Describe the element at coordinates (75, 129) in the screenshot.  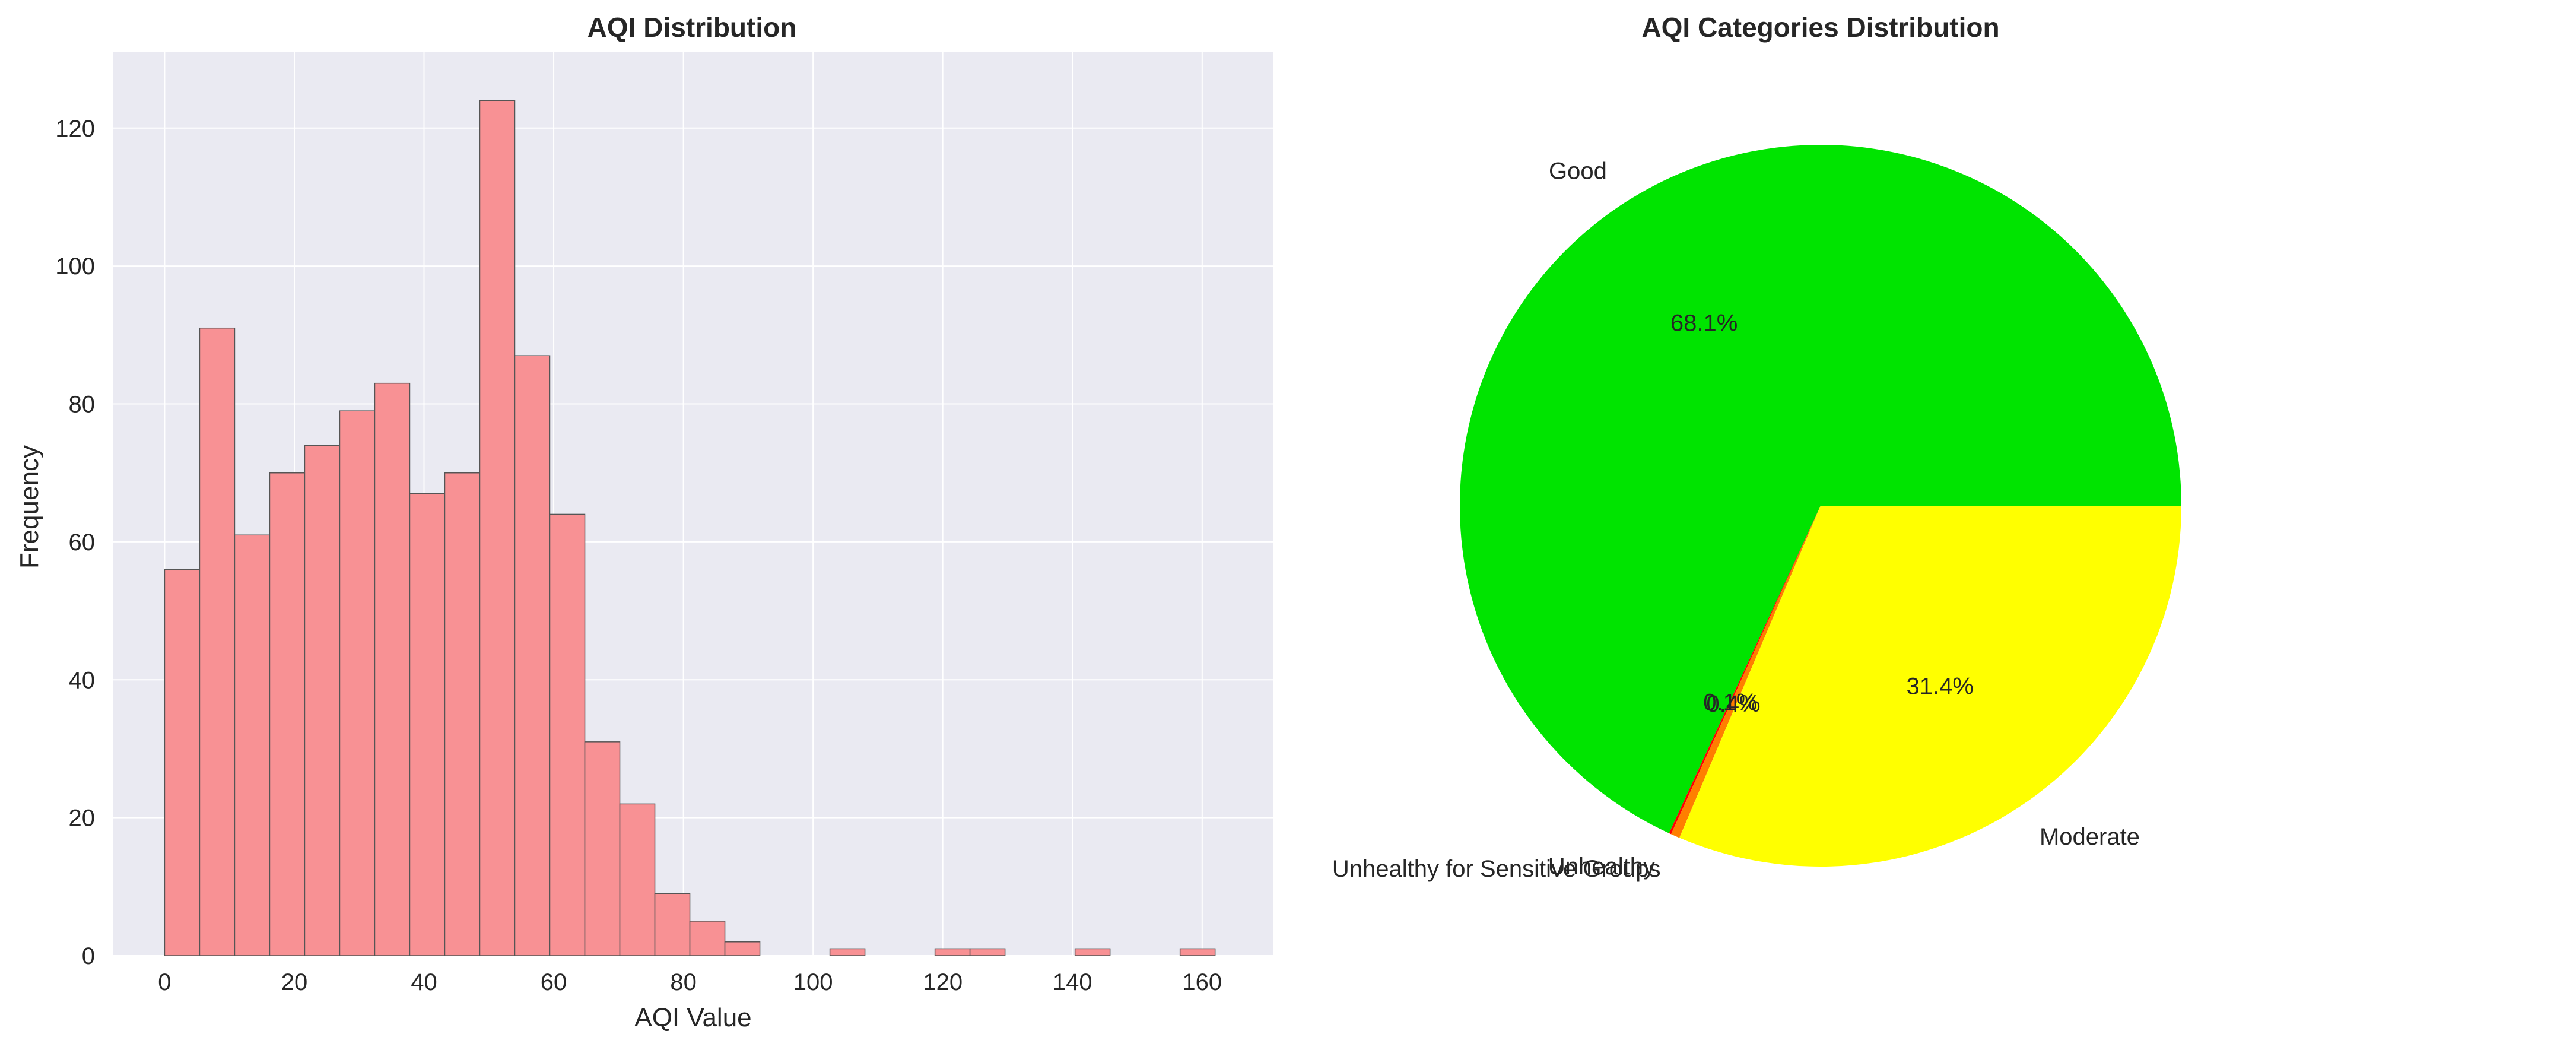
I see `y-tick-label: 120` at that location.